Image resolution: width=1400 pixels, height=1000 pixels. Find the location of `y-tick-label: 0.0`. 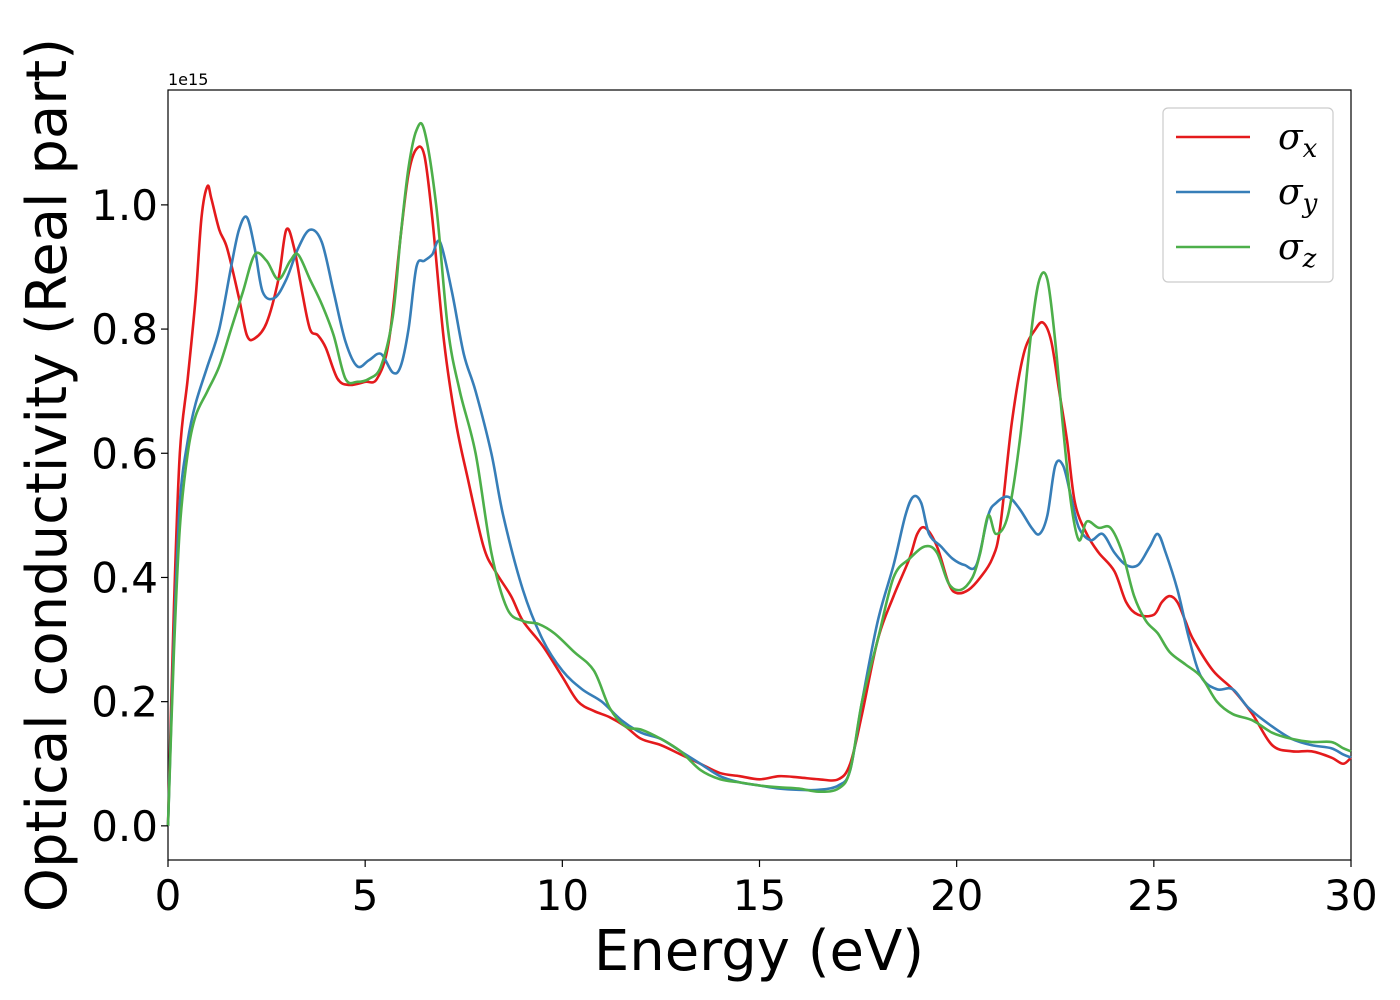

y-tick-label: 0.0 is located at coordinates (124, 826).